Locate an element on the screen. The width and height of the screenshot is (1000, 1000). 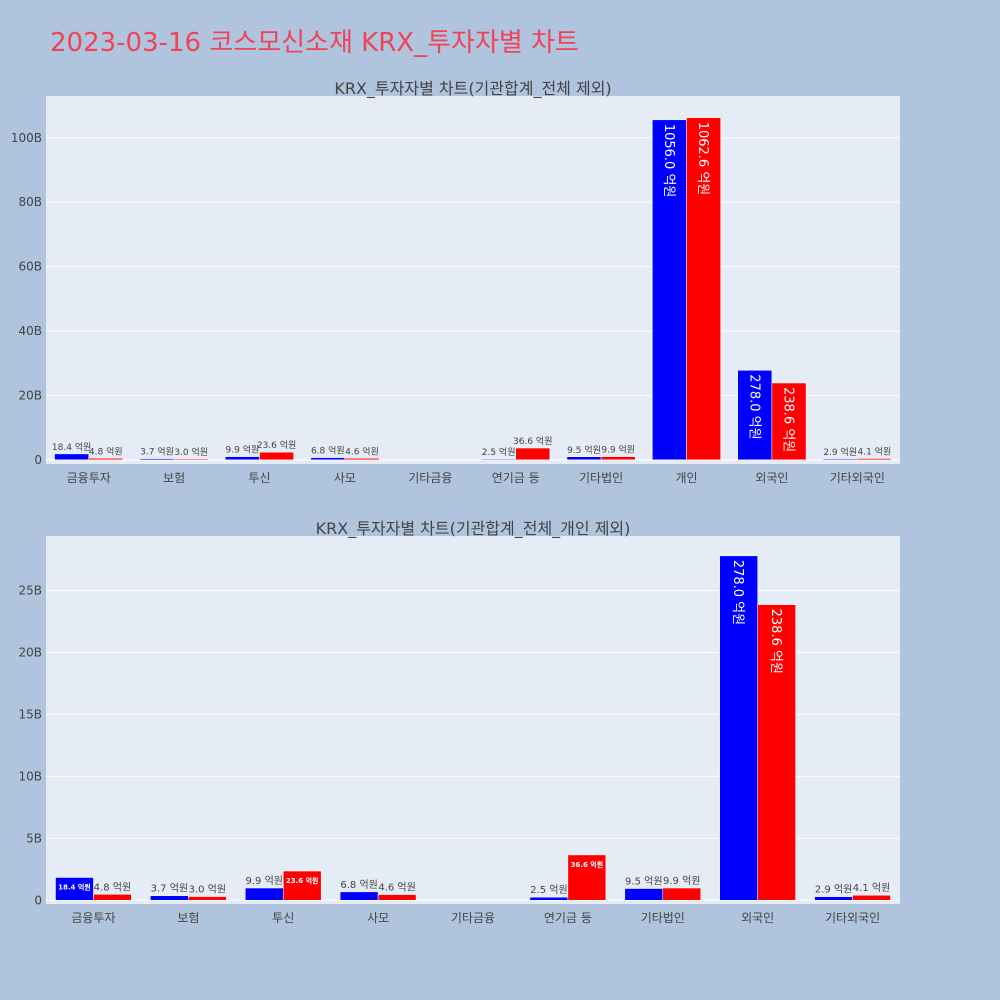
chart-subtitle: KRX_투자자별 차트(기관합계_전체_개인 제외) is located at coordinates (473, 529).